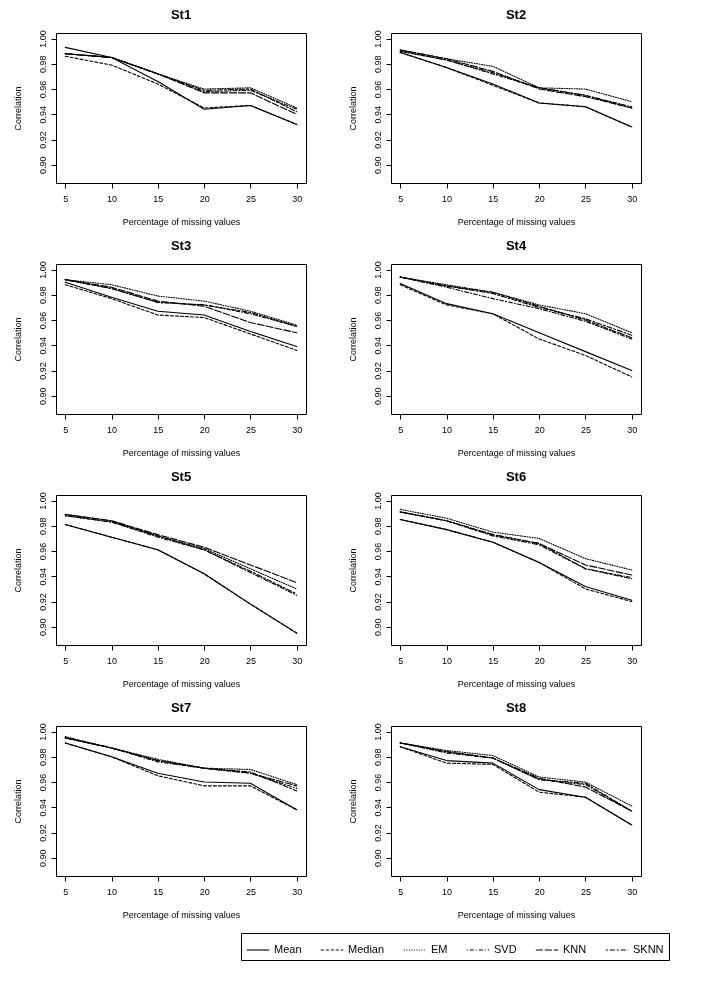 Image resolution: width=717 pixels, height=1003 pixels. What do you see at coordinates (516, 707) in the screenshot?
I see `chart-title: St8` at bounding box center [516, 707].